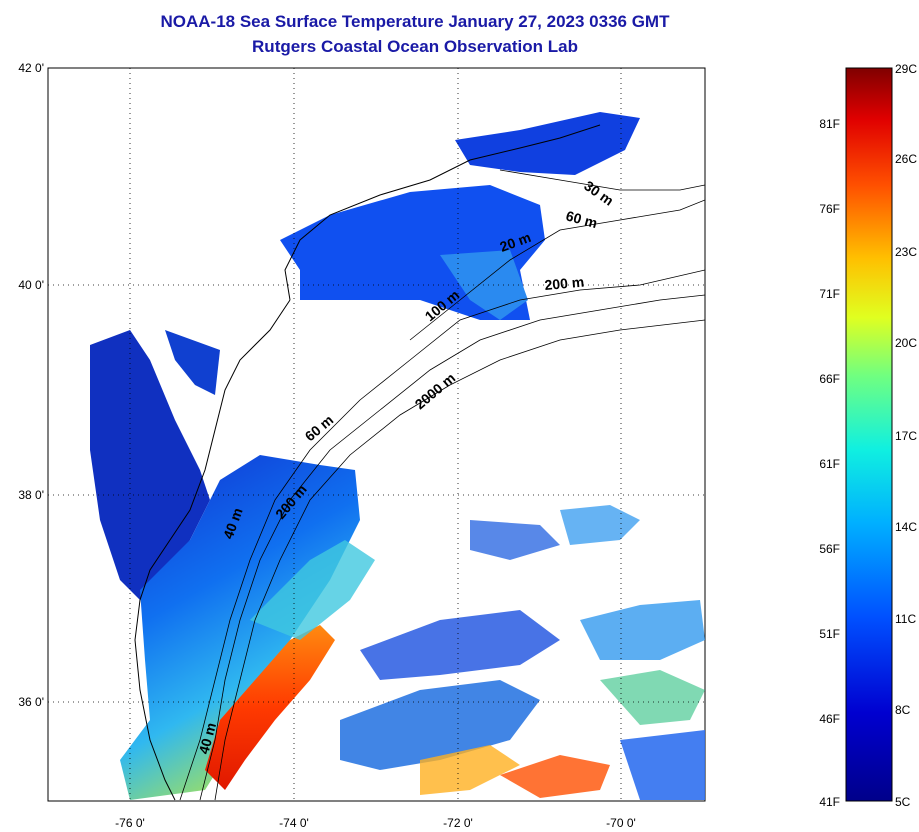 Image resolution: width=919 pixels, height=832 pixels. I want to click on colorbar-f-label: 51F, so click(829, 634).